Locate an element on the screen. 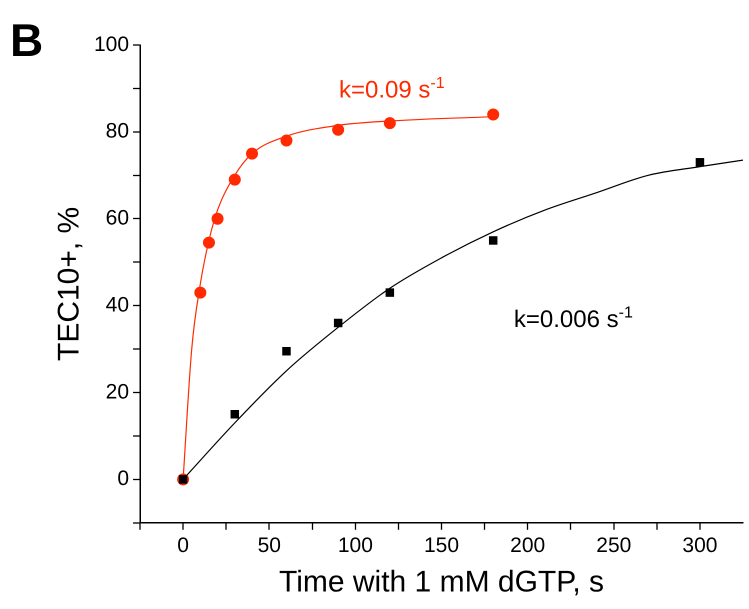 The height and width of the screenshot is (609, 749). y-tick-label: 100 is located at coordinates (112, 44).